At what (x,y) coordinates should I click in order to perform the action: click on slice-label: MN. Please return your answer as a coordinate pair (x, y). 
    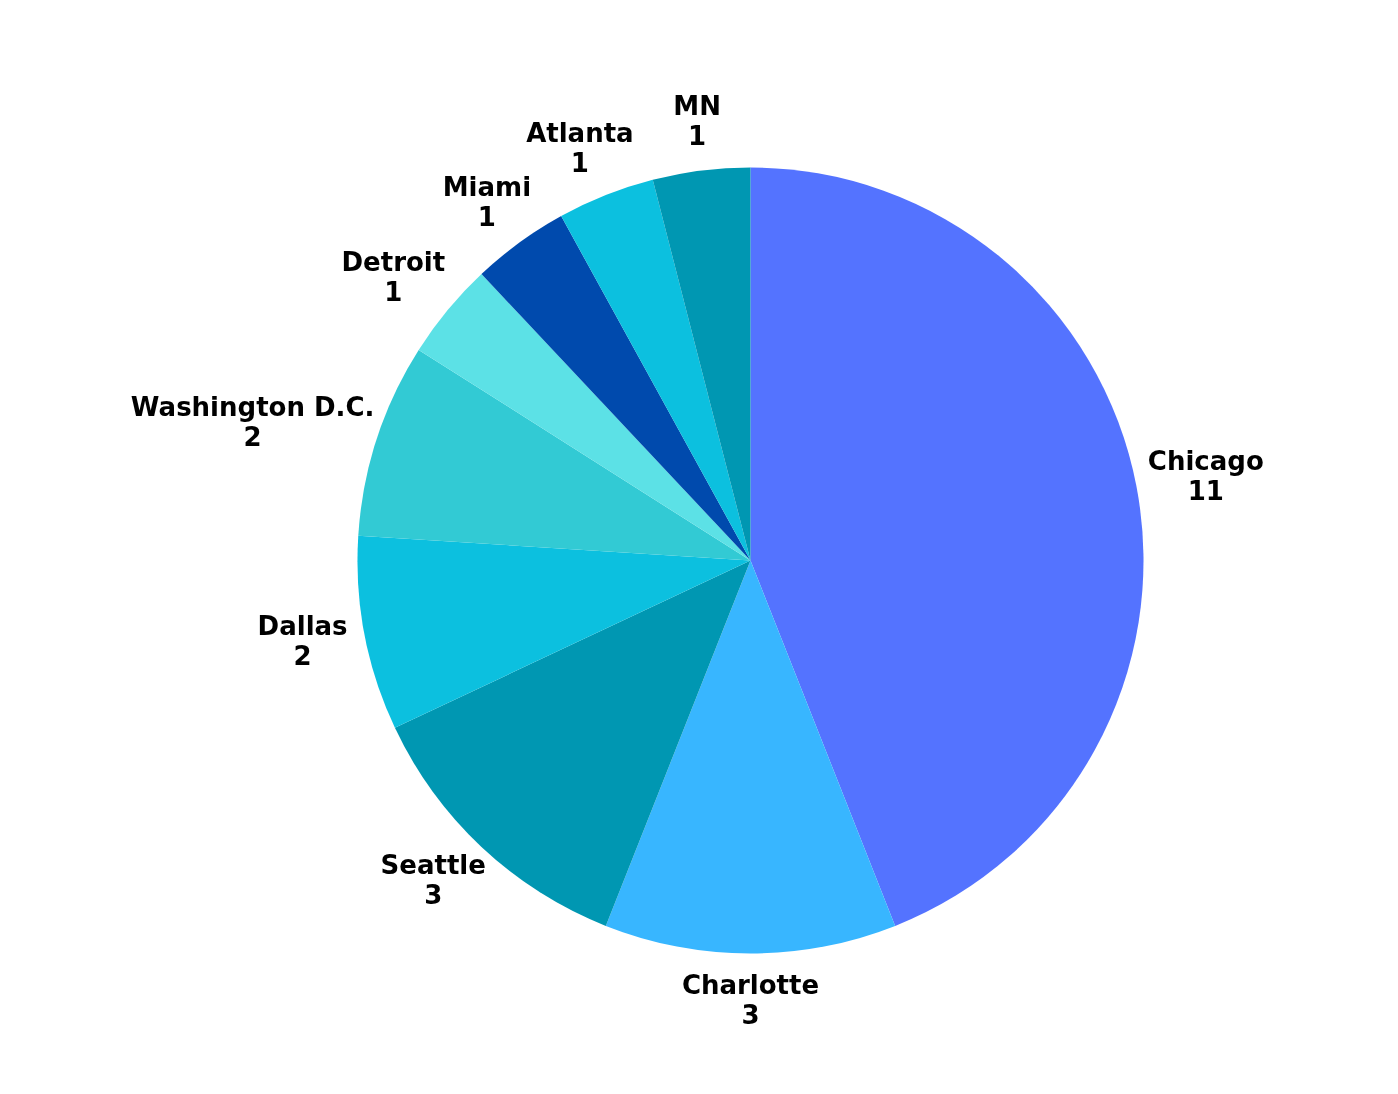
    Looking at the image, I should click on (697, 105).